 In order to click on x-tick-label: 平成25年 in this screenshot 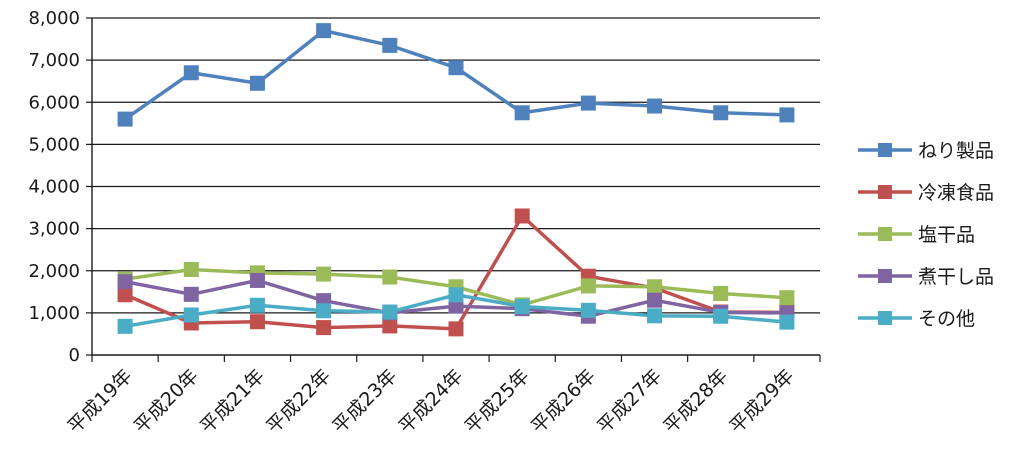, I will do `click(497, 401)`.